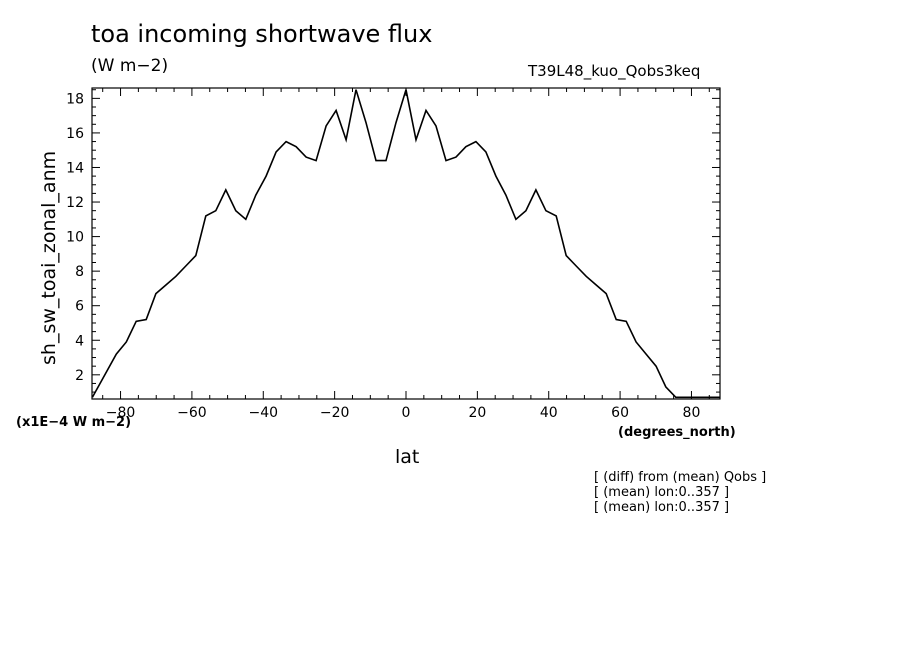  I want to click on x-tick-label: −80, so click(121, 413).